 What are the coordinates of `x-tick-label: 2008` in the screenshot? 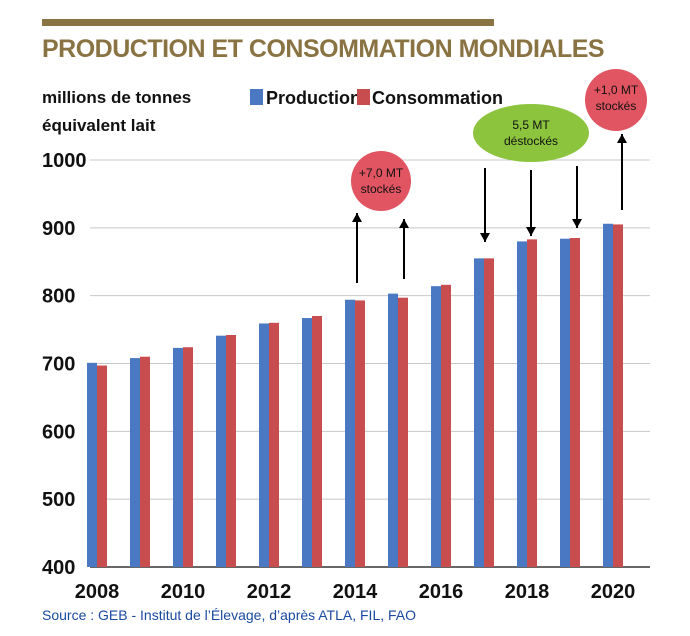 It's located at (97, 592).